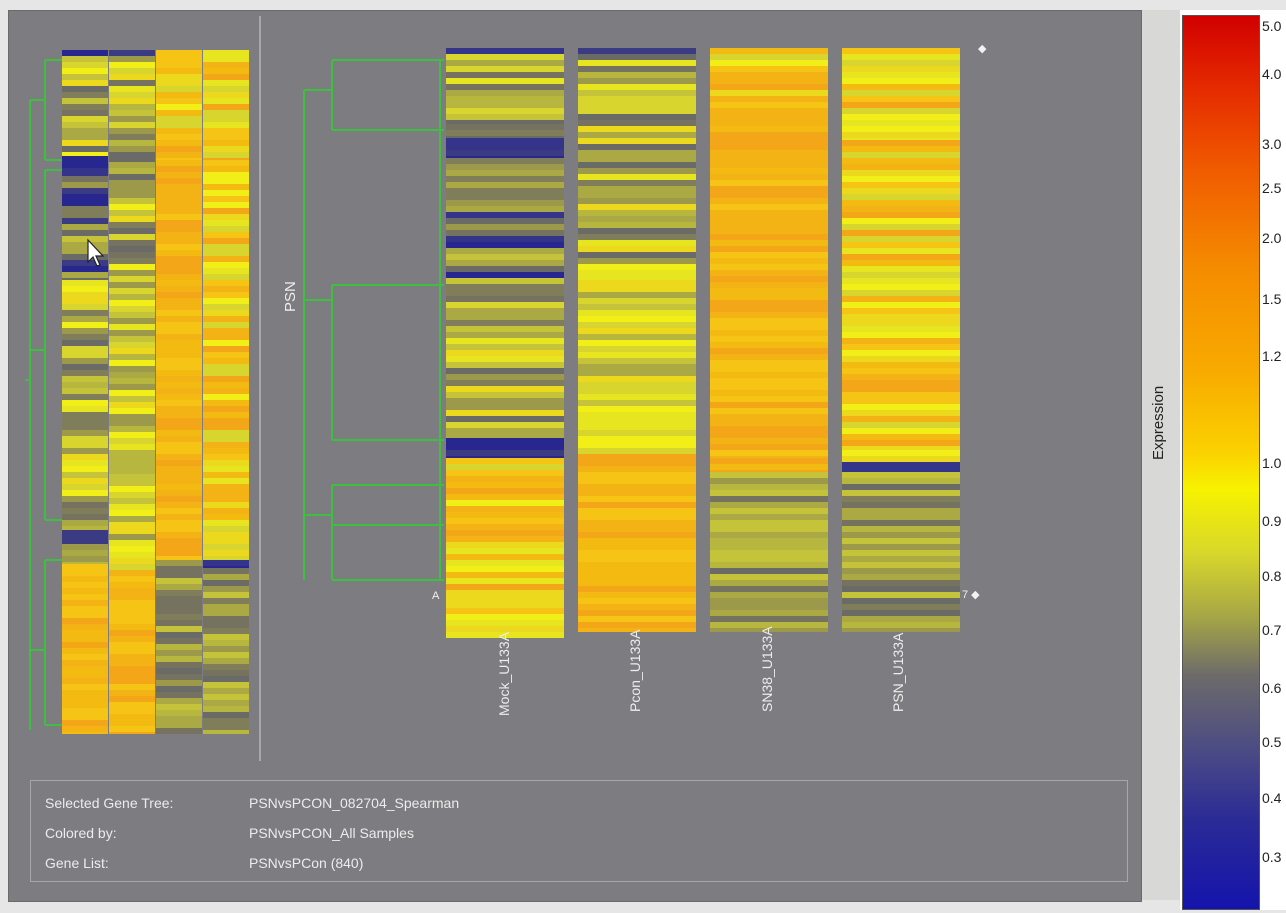 This screenshot has width=1286, height=913. Describe the element at coordinates (81, 833) in the screenshot. I see `info-label-colored-by: Colored by:` at that location.